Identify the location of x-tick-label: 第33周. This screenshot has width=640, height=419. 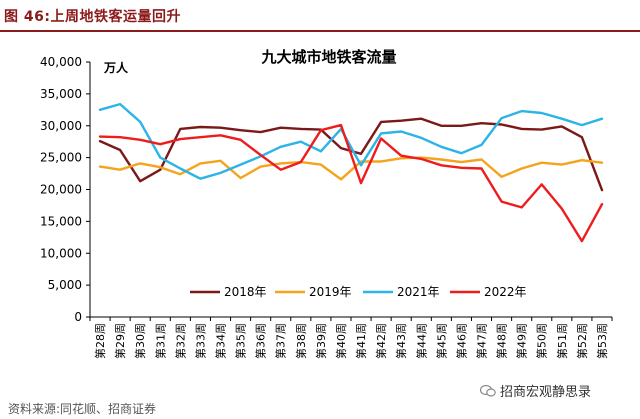
(200, 341).